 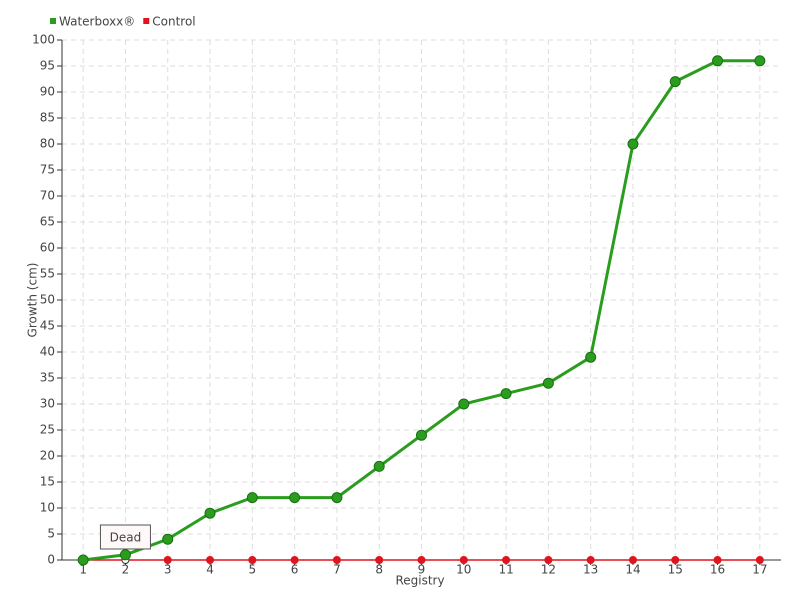 What do you see at coordinates (759, 570) in the screenshot?
I see `x-tick-label: 17` at bounding box center [759, 570].